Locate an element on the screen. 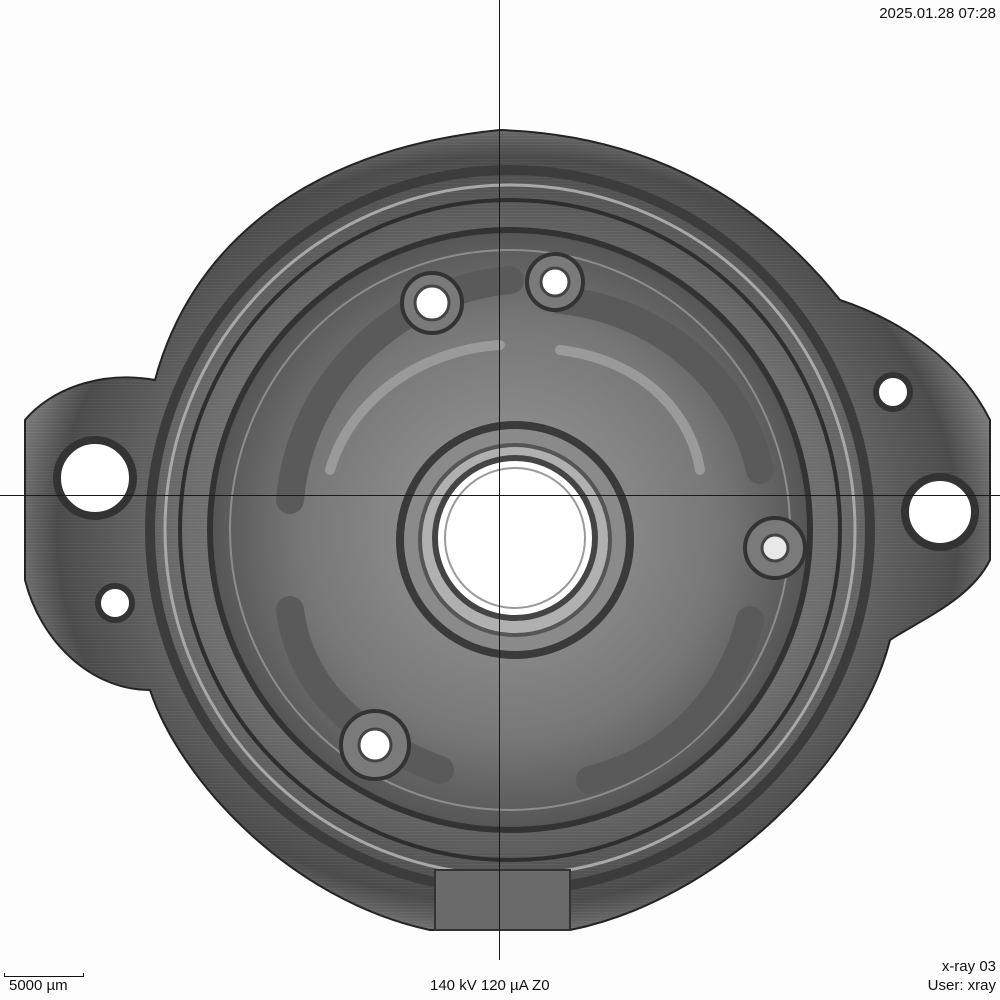 This screenshot has height=1000, width=1000. crosshair-horizontal is located at coordinates (500, 495).